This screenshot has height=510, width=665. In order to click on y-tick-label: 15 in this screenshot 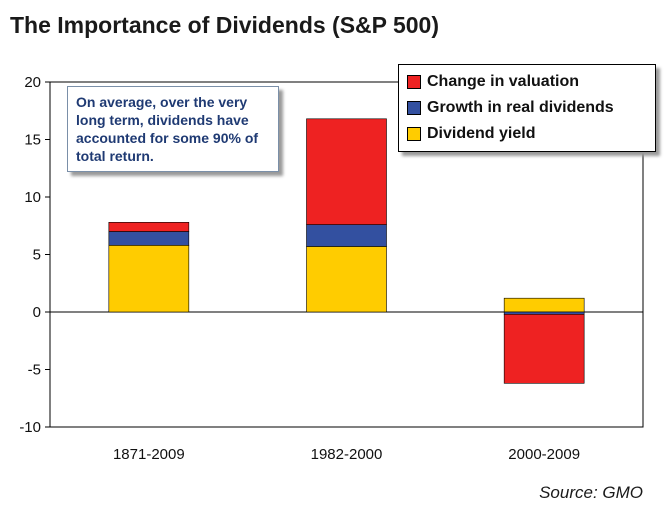, I will do `click(32, 140)`.